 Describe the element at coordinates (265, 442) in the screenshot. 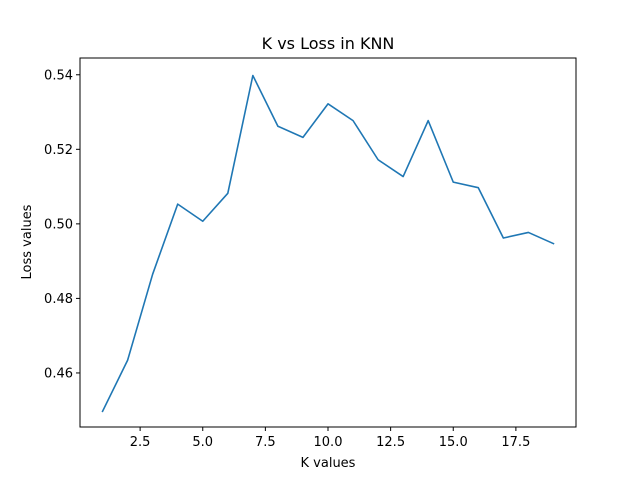

I see `x-tick-label: 7.5` at that location.